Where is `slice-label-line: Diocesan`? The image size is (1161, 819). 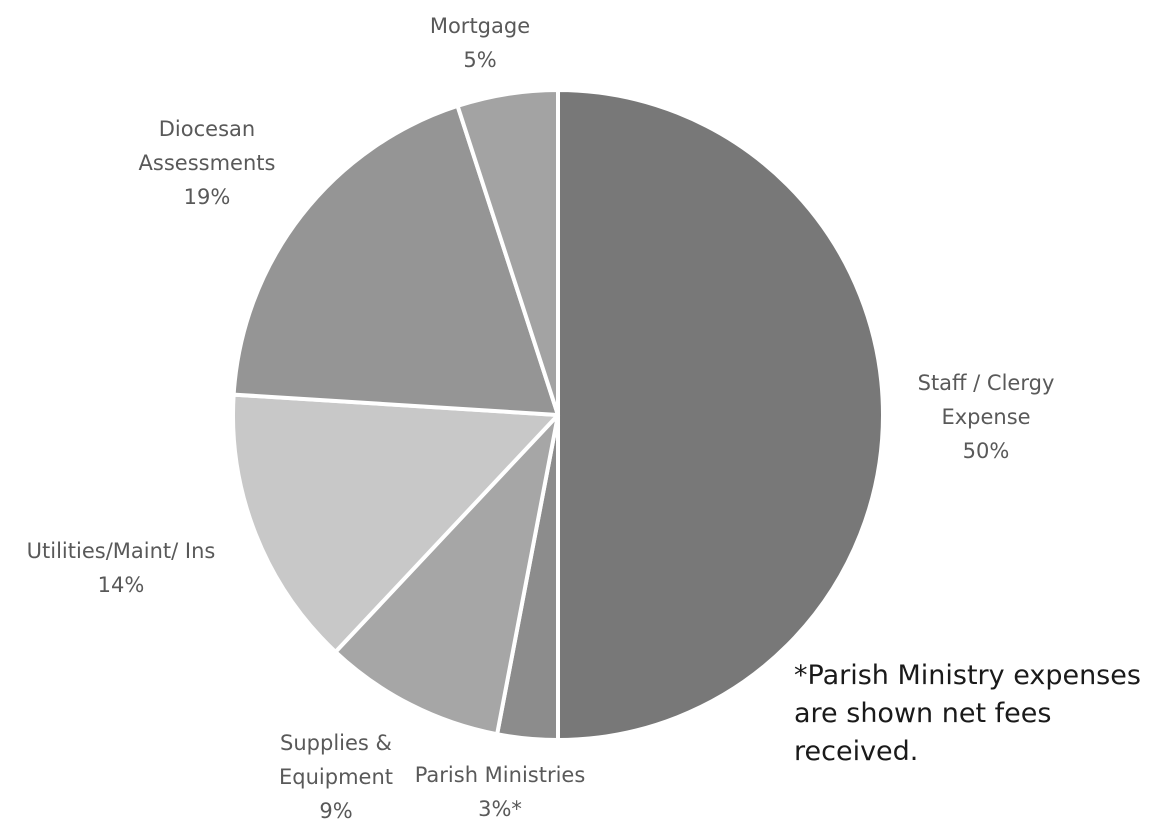 slice-label-line: Diocesan is located at coordinates (207, 129).